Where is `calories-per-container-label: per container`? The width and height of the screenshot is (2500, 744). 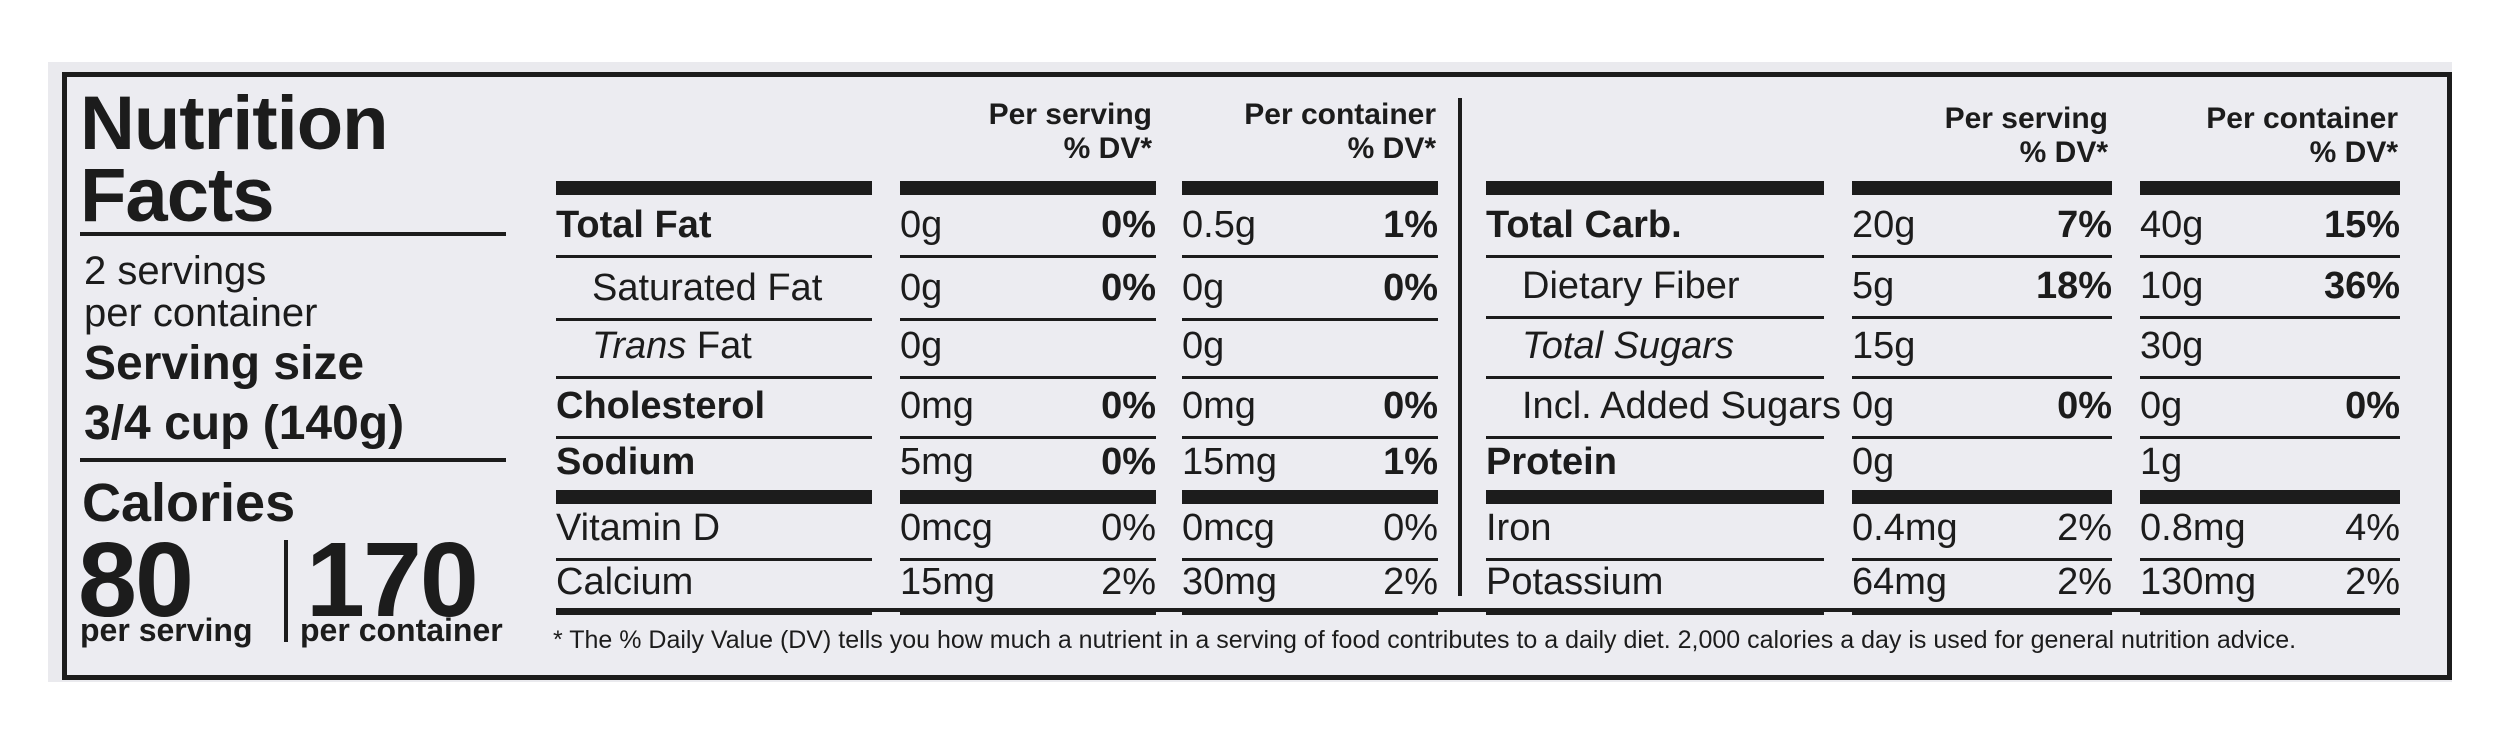
calories-per-container-label: per container is located at coordinates (401, 630).